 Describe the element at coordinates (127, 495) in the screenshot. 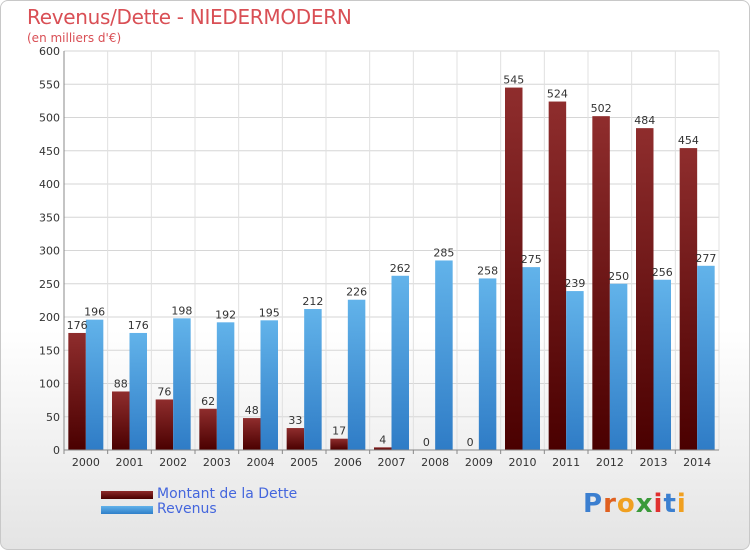

I see `legend-swatch-debt` at that location.